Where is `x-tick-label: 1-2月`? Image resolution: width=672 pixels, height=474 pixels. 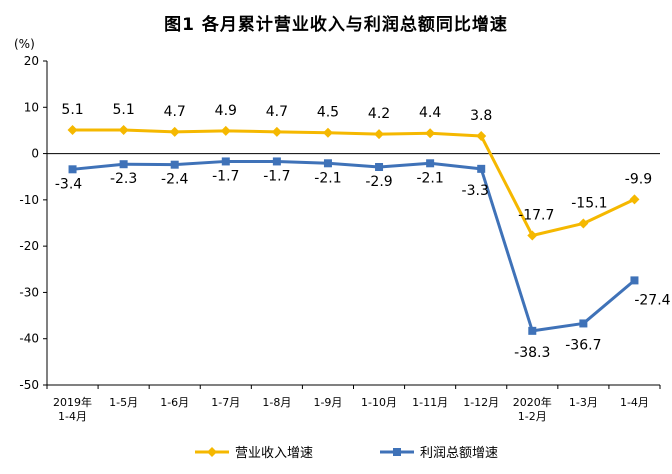
x-tick-label: 1-2月 is located at coordinates (532, 416).